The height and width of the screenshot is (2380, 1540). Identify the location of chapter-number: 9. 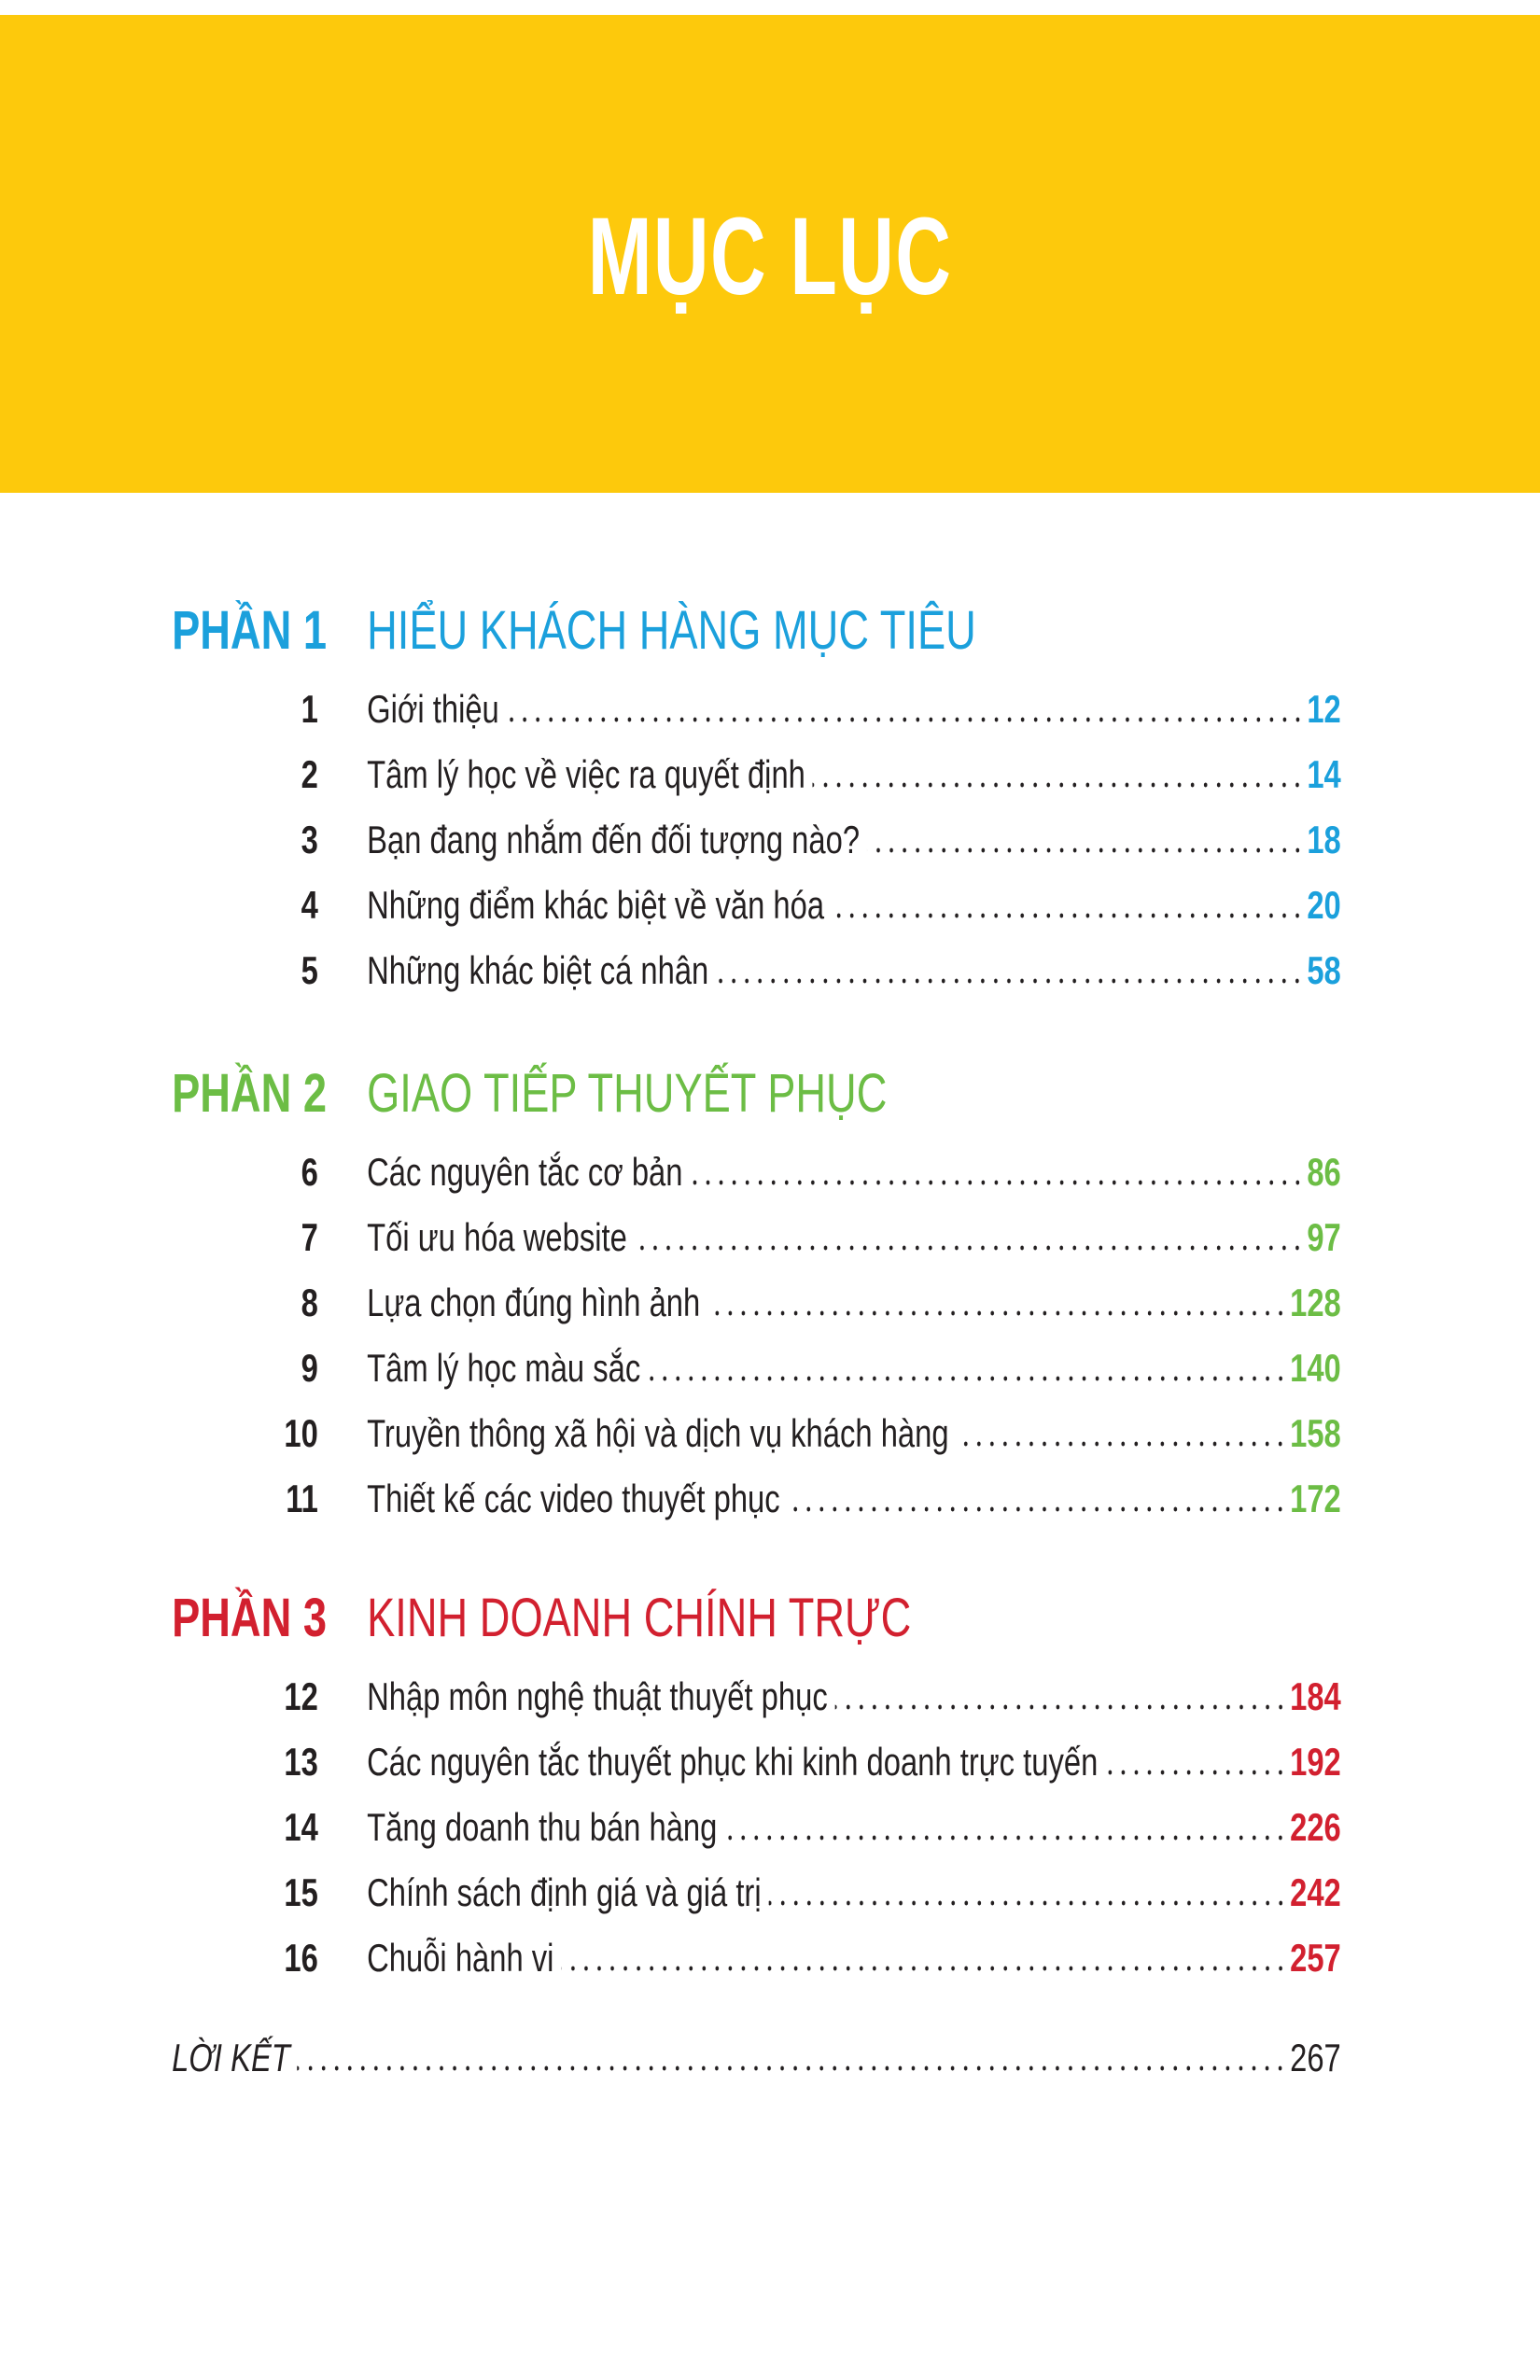
(309, 1368).